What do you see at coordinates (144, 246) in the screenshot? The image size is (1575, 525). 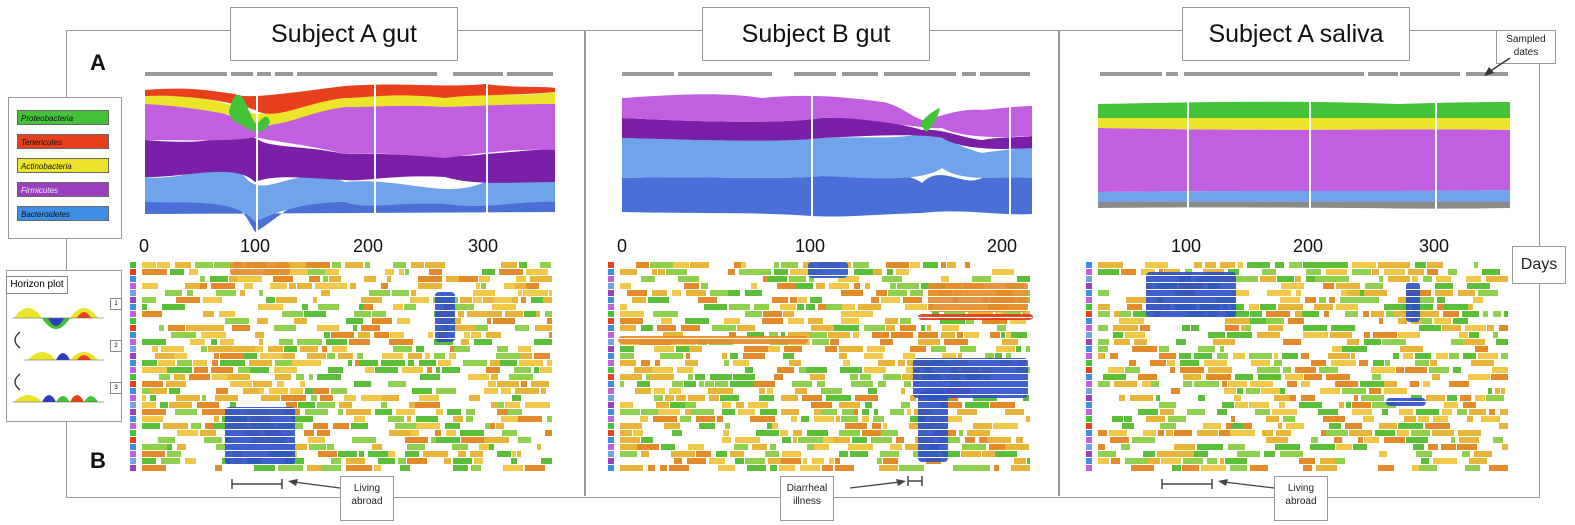 I see `tick-a-0: 0` at bounding box center [144, 246].